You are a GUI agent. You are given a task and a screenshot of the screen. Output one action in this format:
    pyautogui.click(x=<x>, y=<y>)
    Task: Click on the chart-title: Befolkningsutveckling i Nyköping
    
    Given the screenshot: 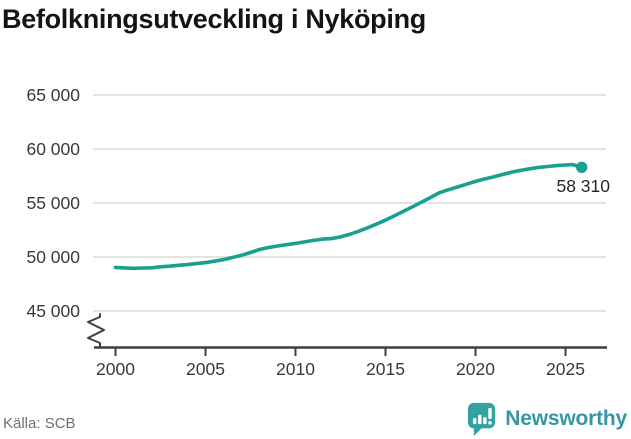 What is the action you would take?
    pyautogui.click(x=214, y=19)
    